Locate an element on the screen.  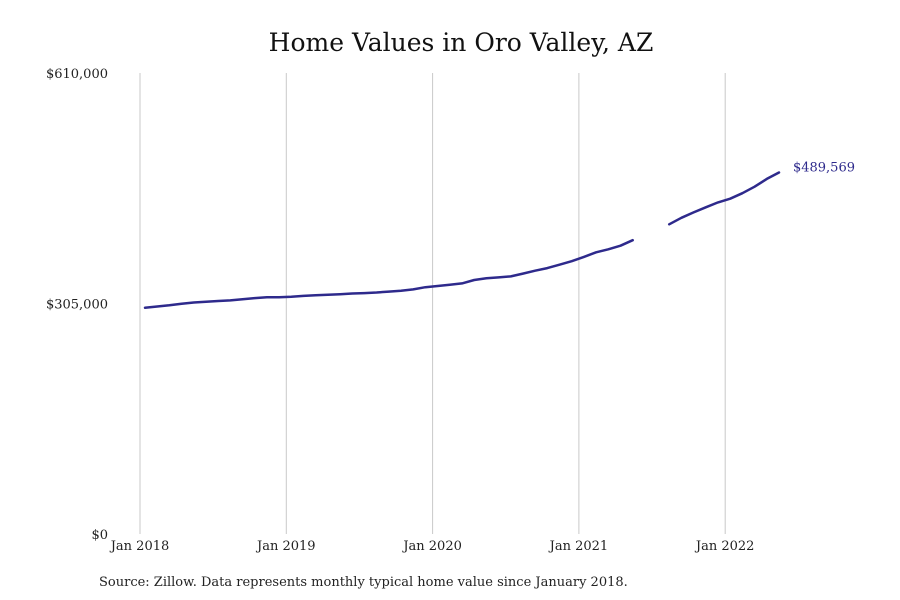
y-tick-label: $0 is located at coordinates (99, 535).